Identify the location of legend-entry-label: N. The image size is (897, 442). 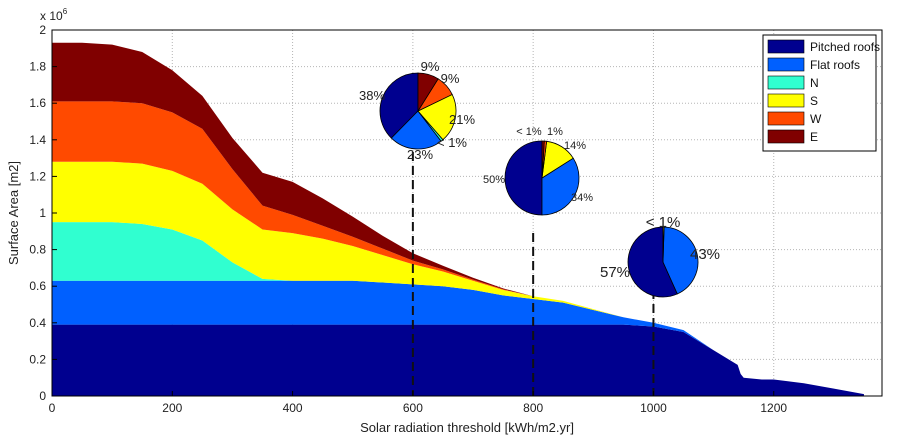
(814, 83).